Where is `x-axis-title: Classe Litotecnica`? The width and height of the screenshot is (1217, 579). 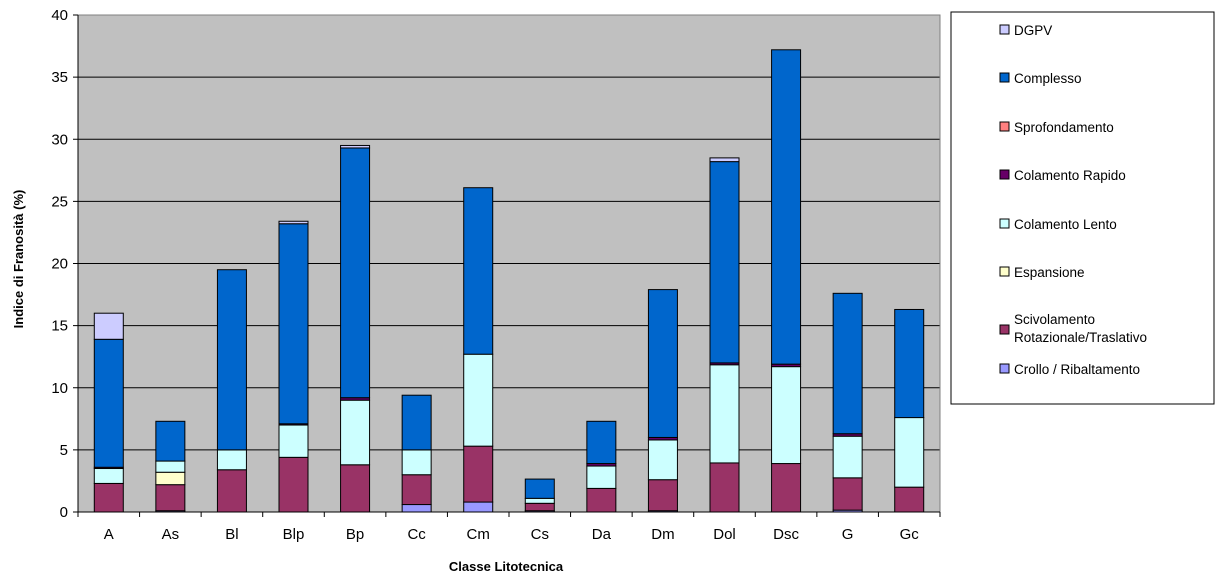 x-axis-title: Classe Litotecnica is located at coordinates (506, 566).